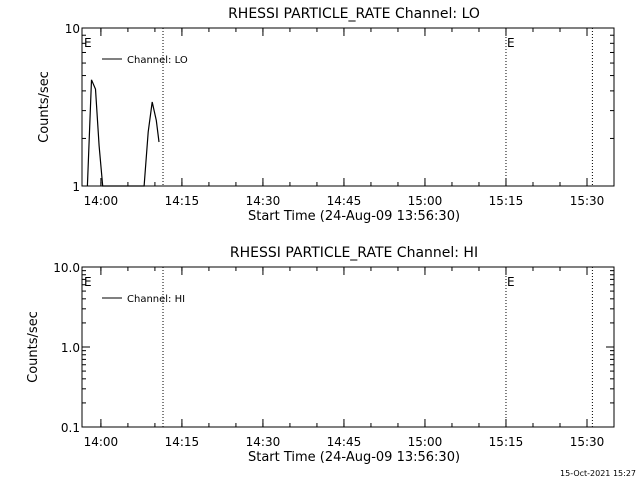 The image size is (640, 480). What do you see at coordinates (123, 133) in the screenshot?
I see `series-line` at bounding box center [123, 133].